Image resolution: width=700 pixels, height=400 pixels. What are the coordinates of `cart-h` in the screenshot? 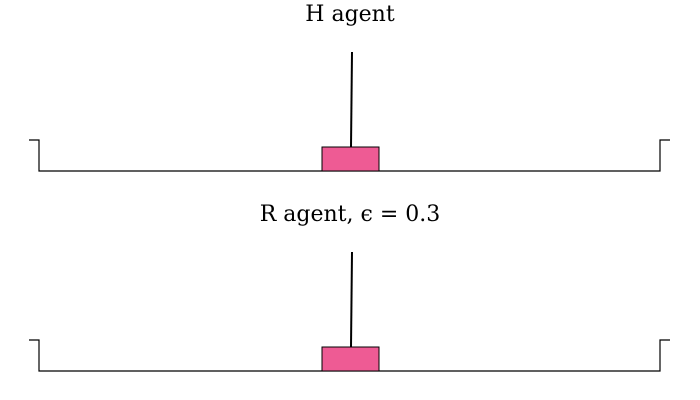 It's located at (350, 159).